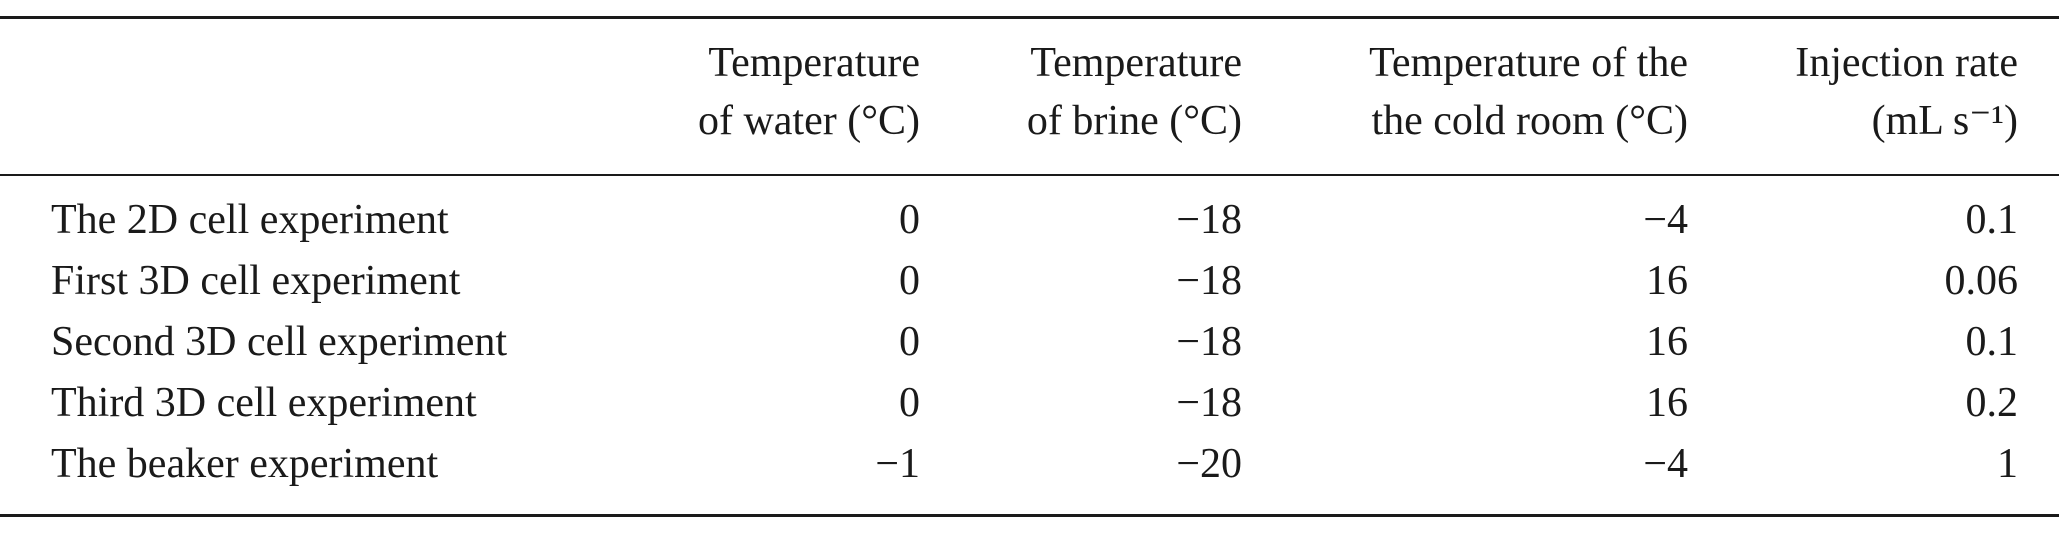 The height and width of the screenshot is (534, 2067). I want to click on cell-injection-rate: 0.2, so click(1992, 403).